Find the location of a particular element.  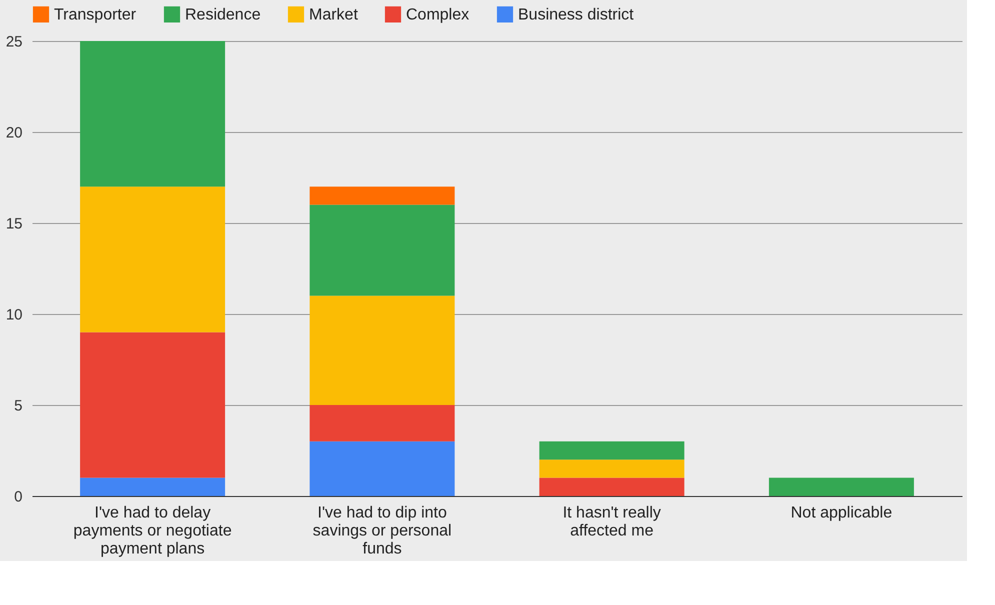

legend-label: Complex is located at coordinates (438, 15).